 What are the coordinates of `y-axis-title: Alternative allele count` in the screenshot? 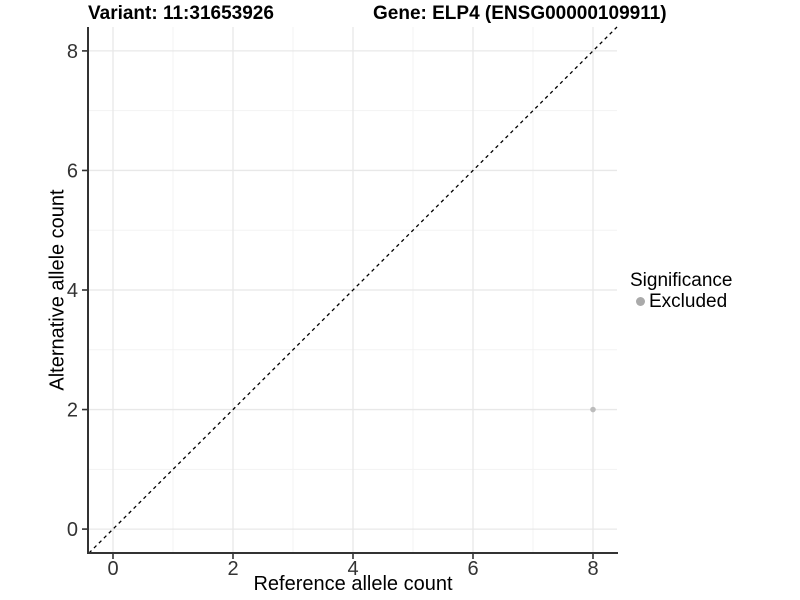 It's located at (57, 290).